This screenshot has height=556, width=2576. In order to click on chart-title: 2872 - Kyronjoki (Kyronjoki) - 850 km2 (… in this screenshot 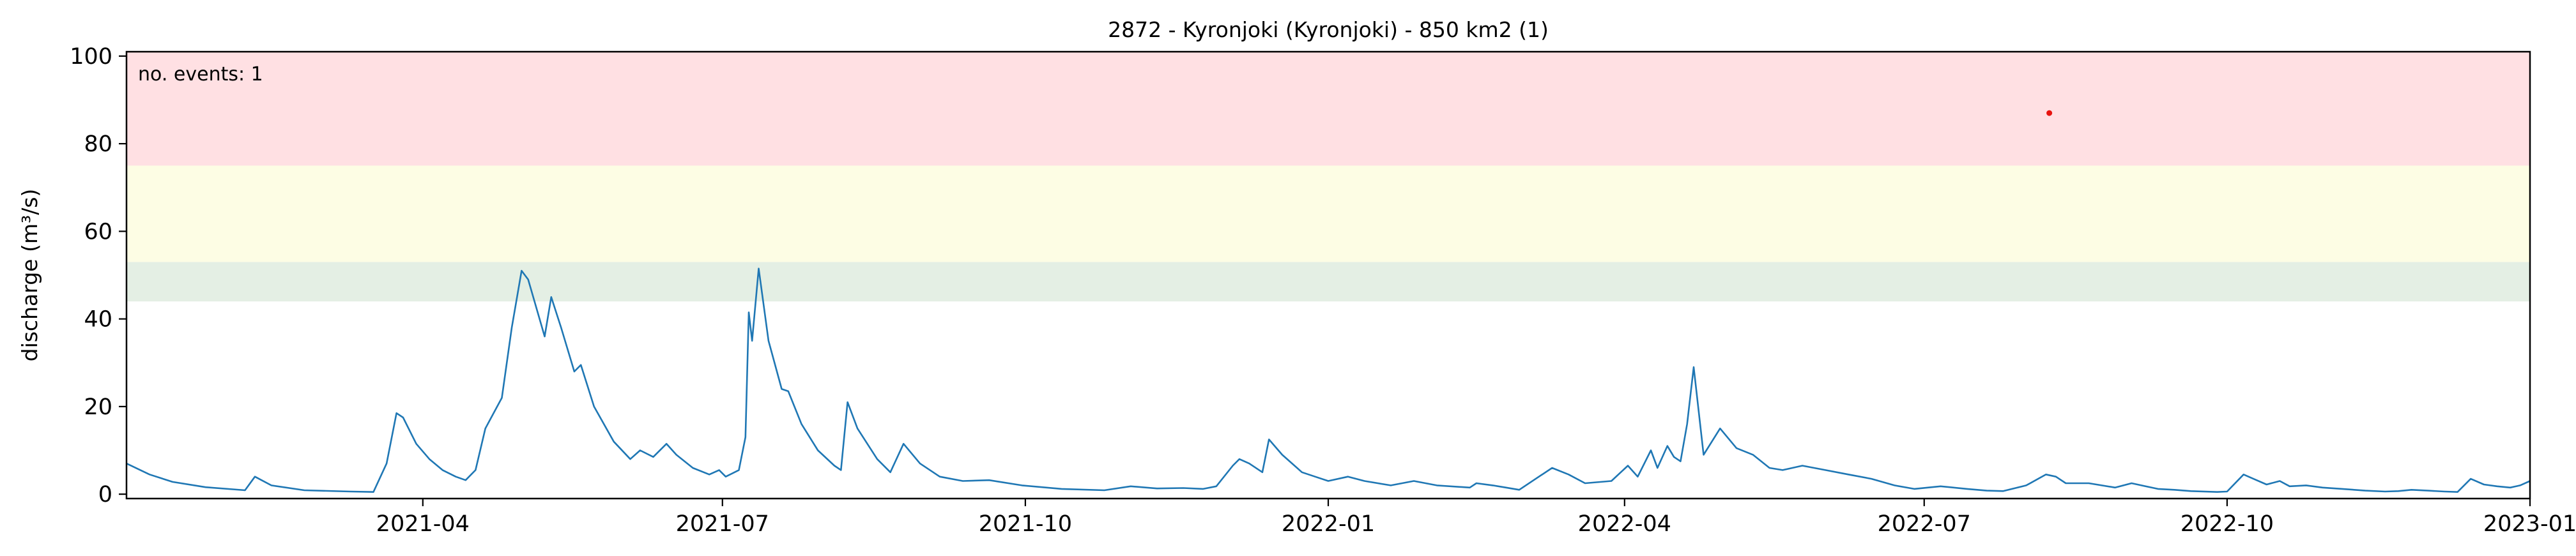, I will do `click(1328, 30)`.